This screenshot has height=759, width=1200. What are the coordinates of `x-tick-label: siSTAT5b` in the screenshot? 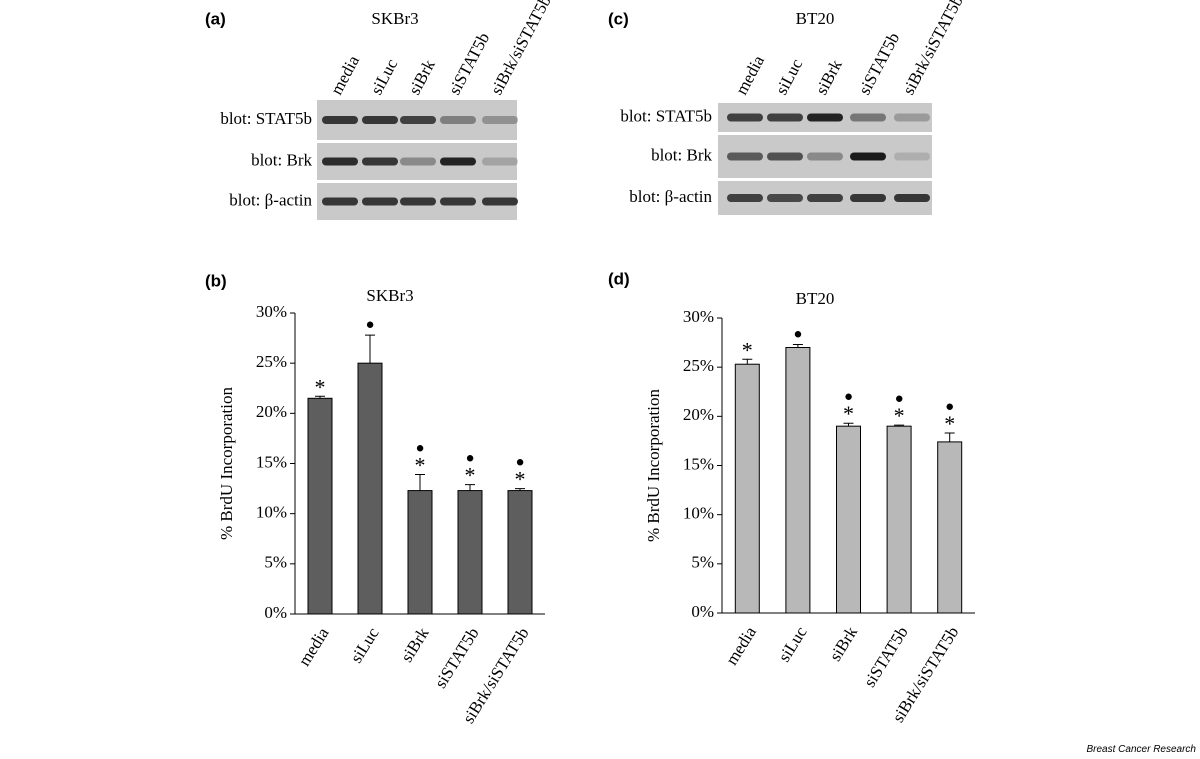 It's located at (457, 657).